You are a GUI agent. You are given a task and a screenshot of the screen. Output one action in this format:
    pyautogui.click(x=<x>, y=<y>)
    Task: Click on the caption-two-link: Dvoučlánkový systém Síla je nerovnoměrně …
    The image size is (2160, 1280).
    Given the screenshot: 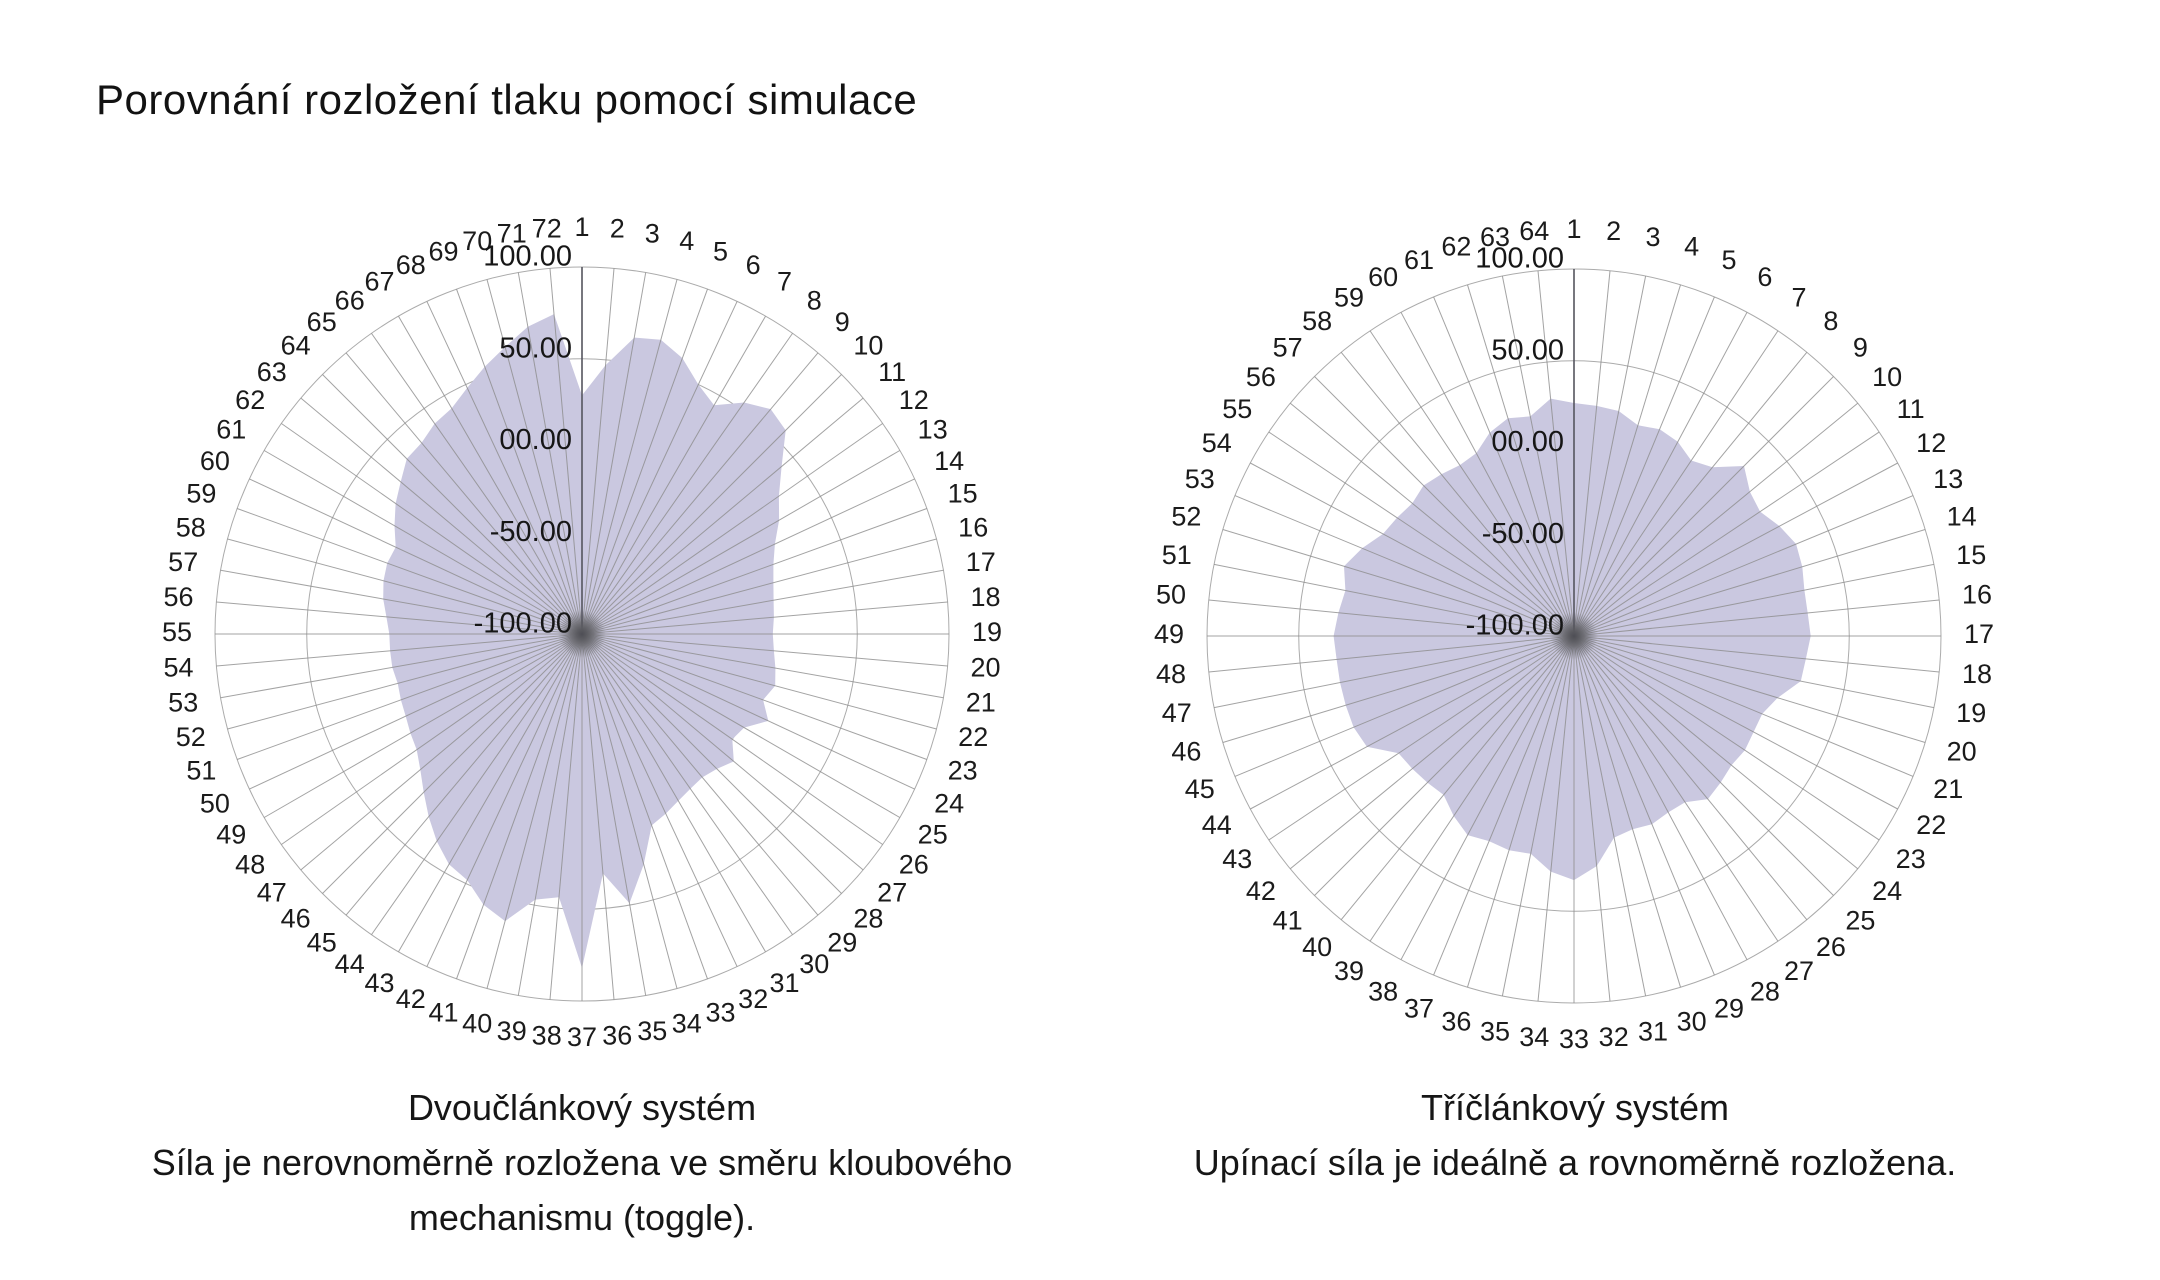 What is the action you would take?
    pyautogui.click(x=582, y=1162)
    